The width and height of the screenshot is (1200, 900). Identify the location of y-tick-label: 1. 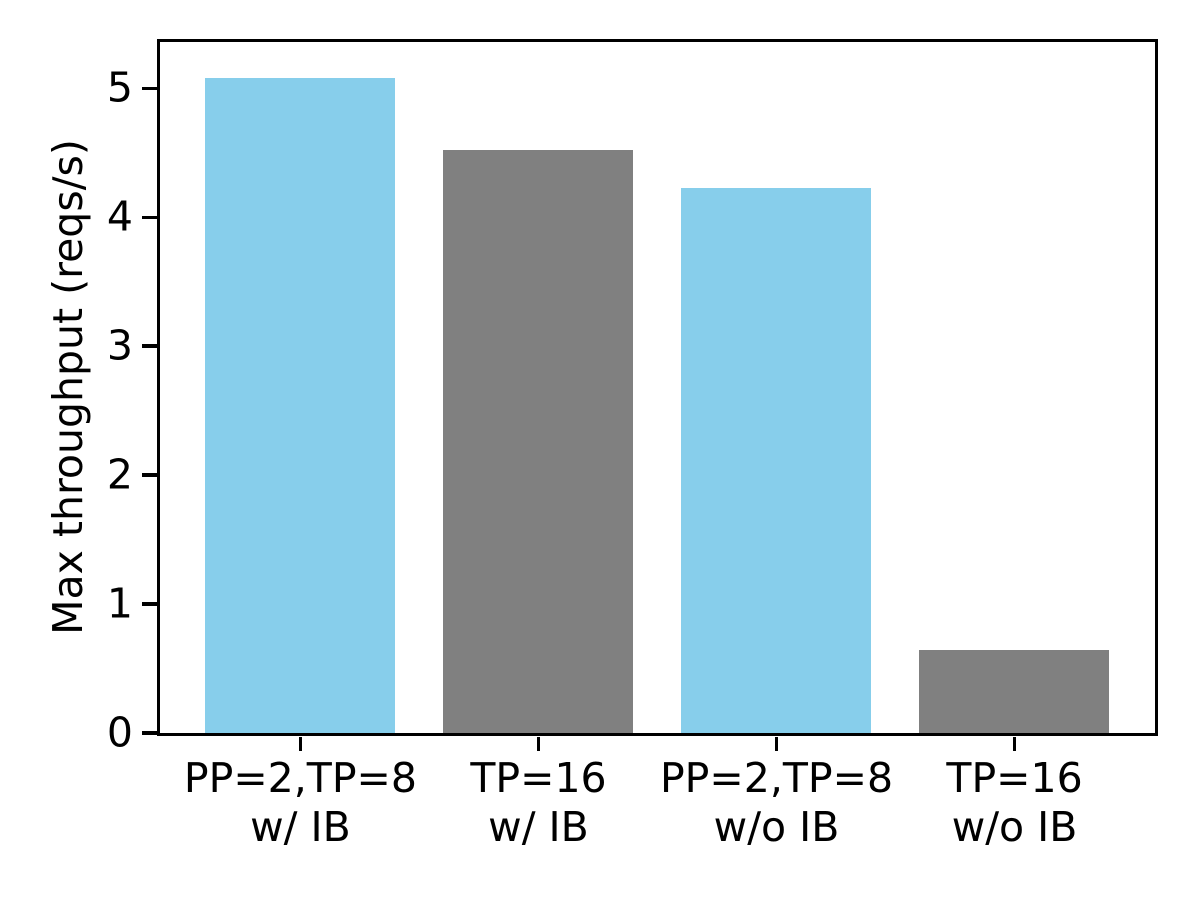
(119, 603).